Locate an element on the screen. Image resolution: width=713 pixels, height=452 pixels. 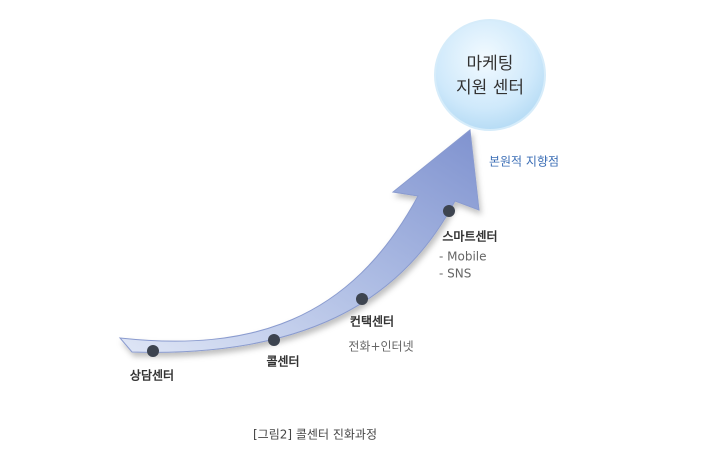
stage-label: 상담센터 is located at coordinates (152, 375).